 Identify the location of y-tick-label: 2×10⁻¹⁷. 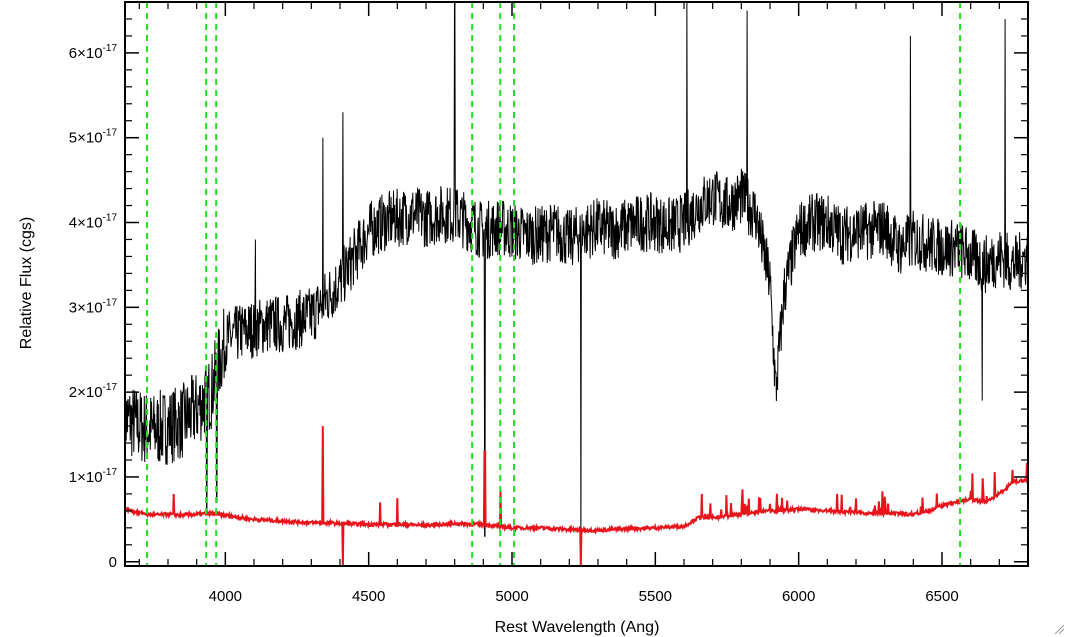
(93, 391).